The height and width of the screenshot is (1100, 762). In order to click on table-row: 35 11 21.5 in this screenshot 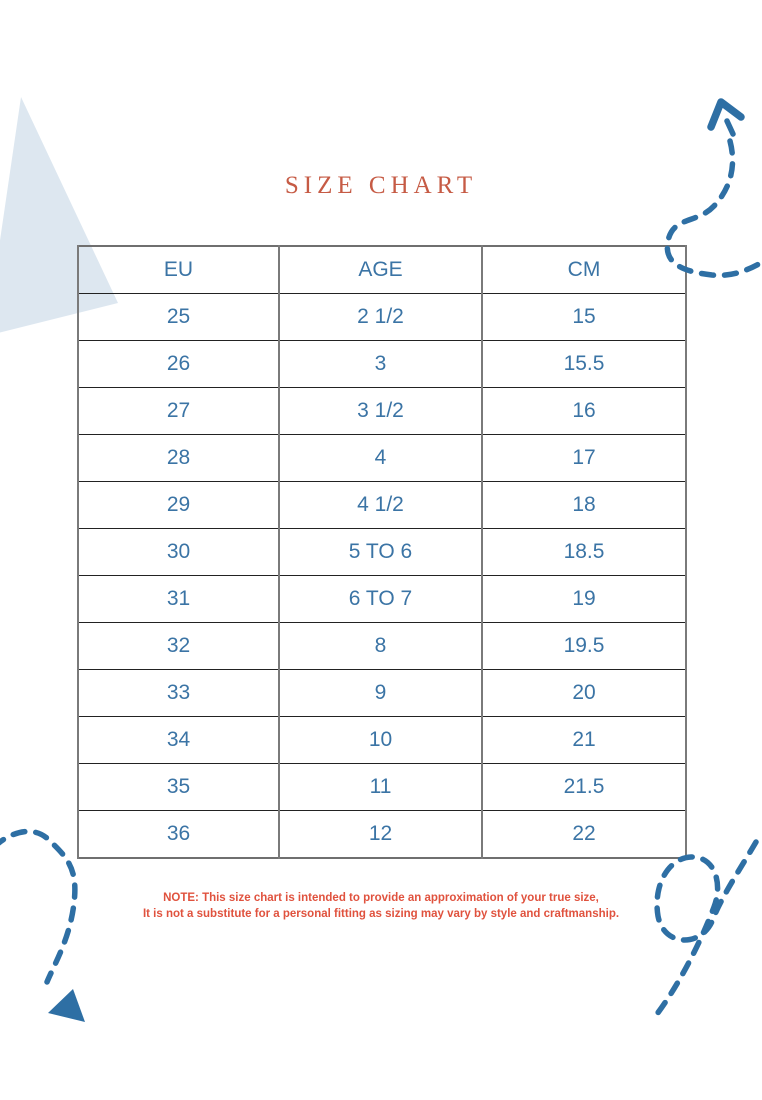, I will do `click(382, 787)`.